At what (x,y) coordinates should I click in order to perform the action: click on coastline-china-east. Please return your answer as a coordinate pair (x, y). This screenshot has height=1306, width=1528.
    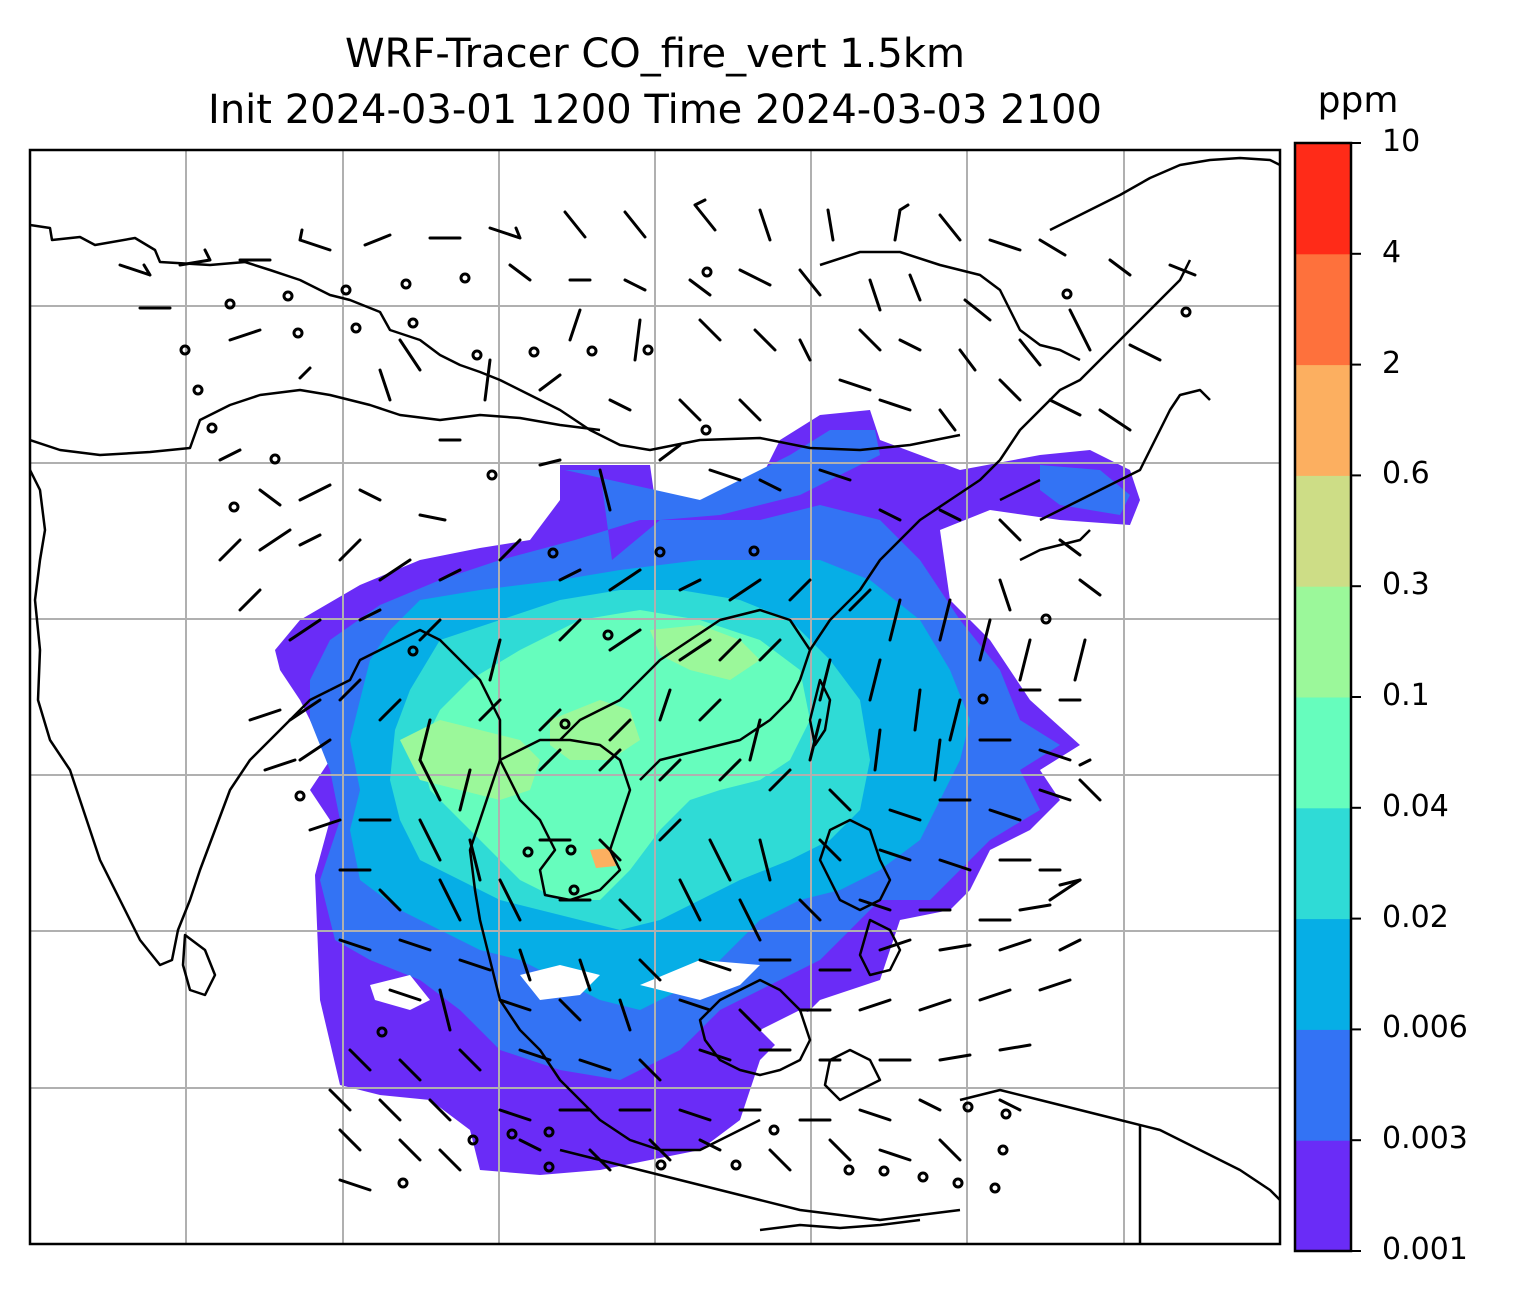
    Looking at the image, I should click on (1000, 455).